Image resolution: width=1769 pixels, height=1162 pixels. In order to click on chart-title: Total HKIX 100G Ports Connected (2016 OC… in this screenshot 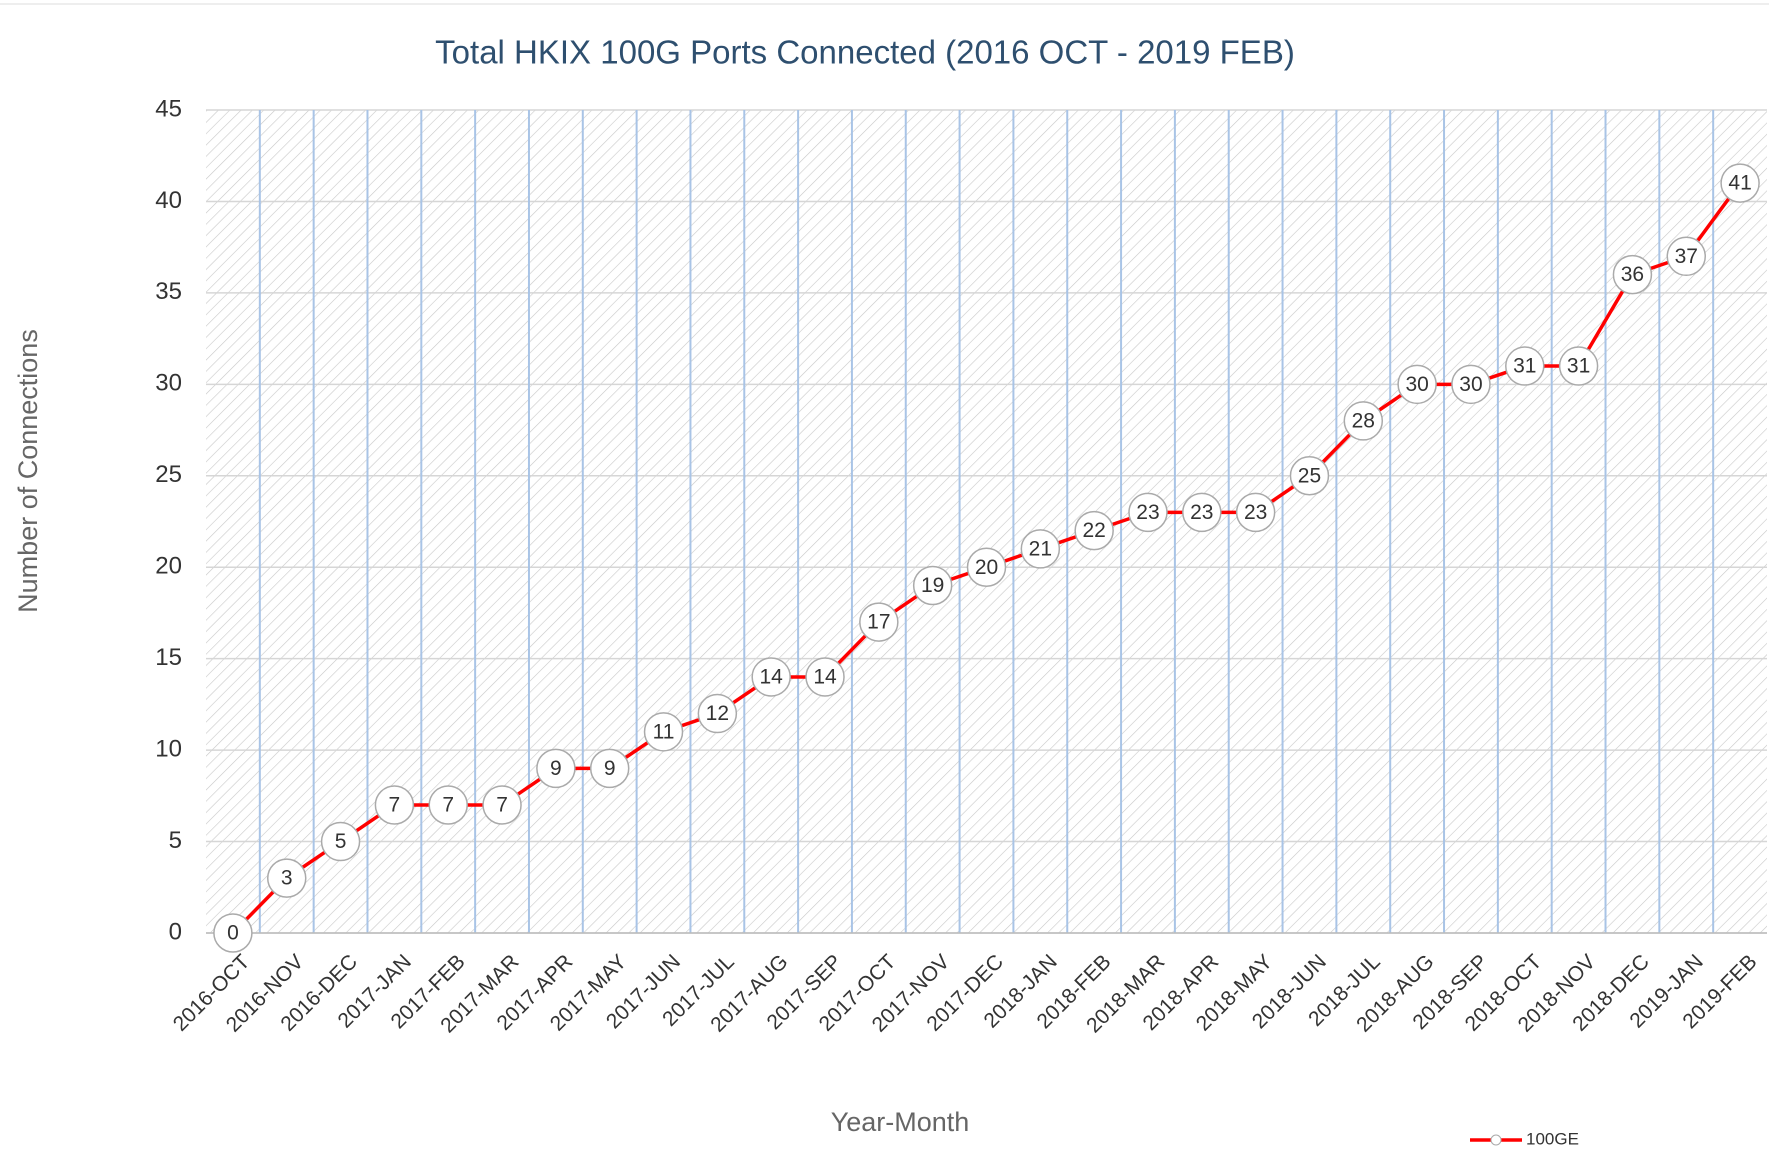, I will do `click(865, 52)`.